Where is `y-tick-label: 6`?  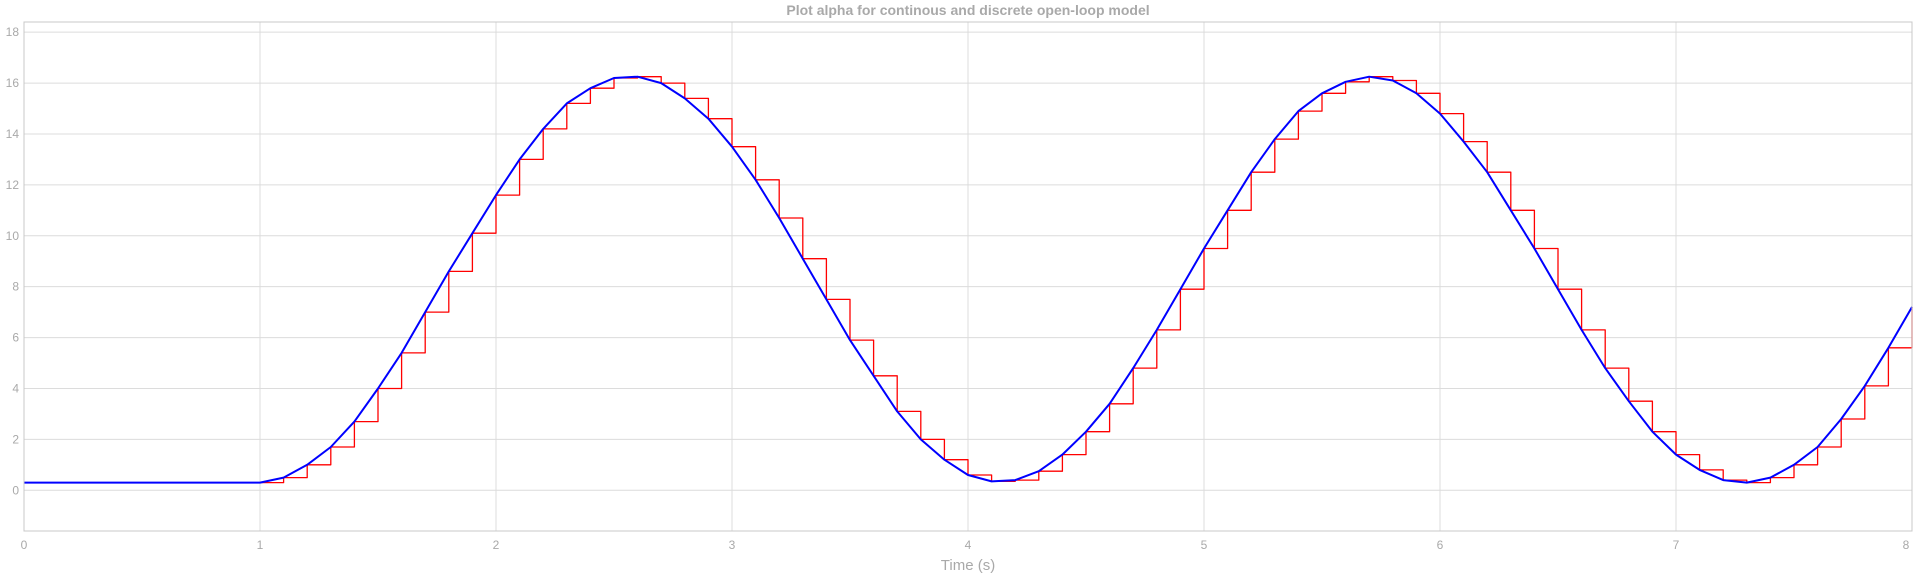 y-tick-label: 6 is located at coordinates (15, 338).